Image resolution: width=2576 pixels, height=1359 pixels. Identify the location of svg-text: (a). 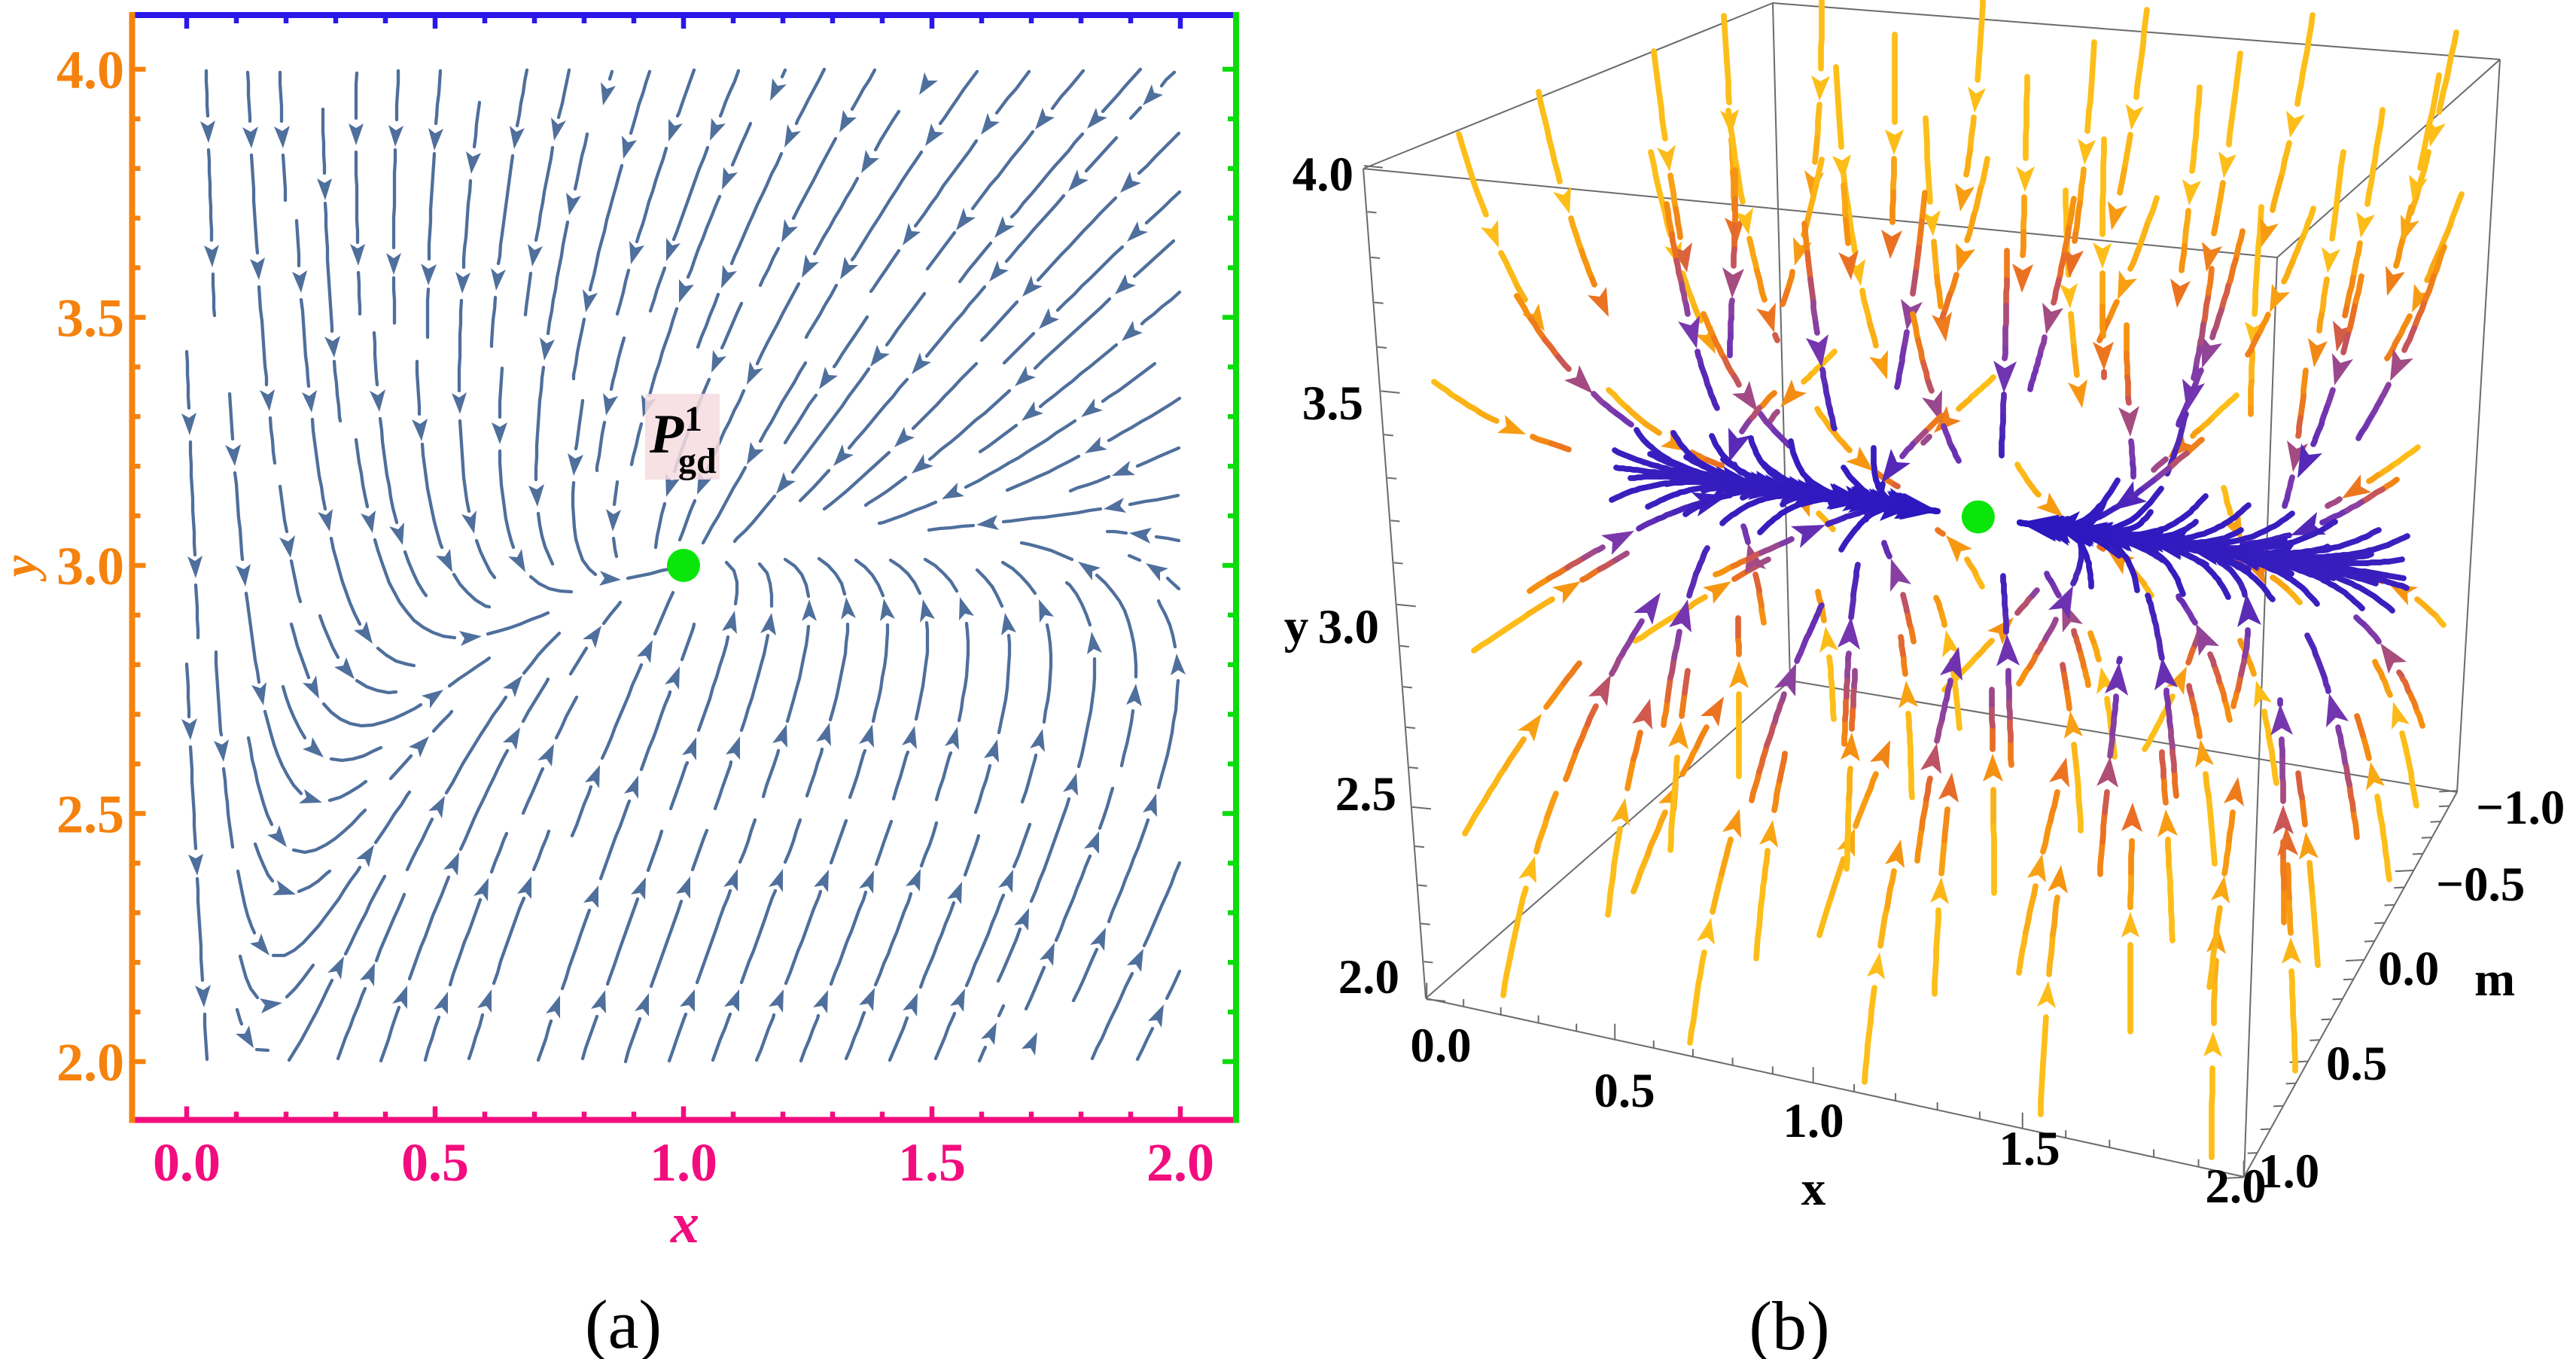
(623, 1322).